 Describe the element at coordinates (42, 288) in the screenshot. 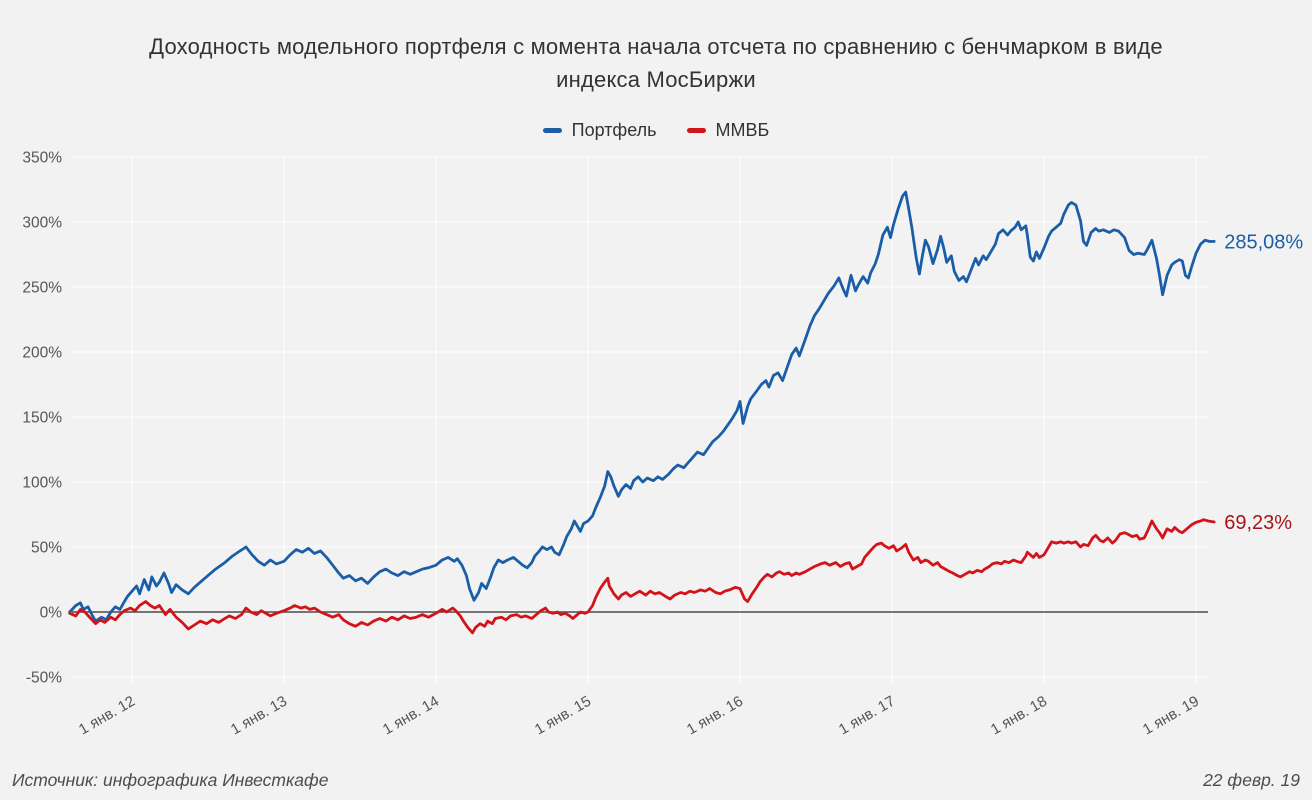

I see `y-axis-tick-label: 250%` at that location.